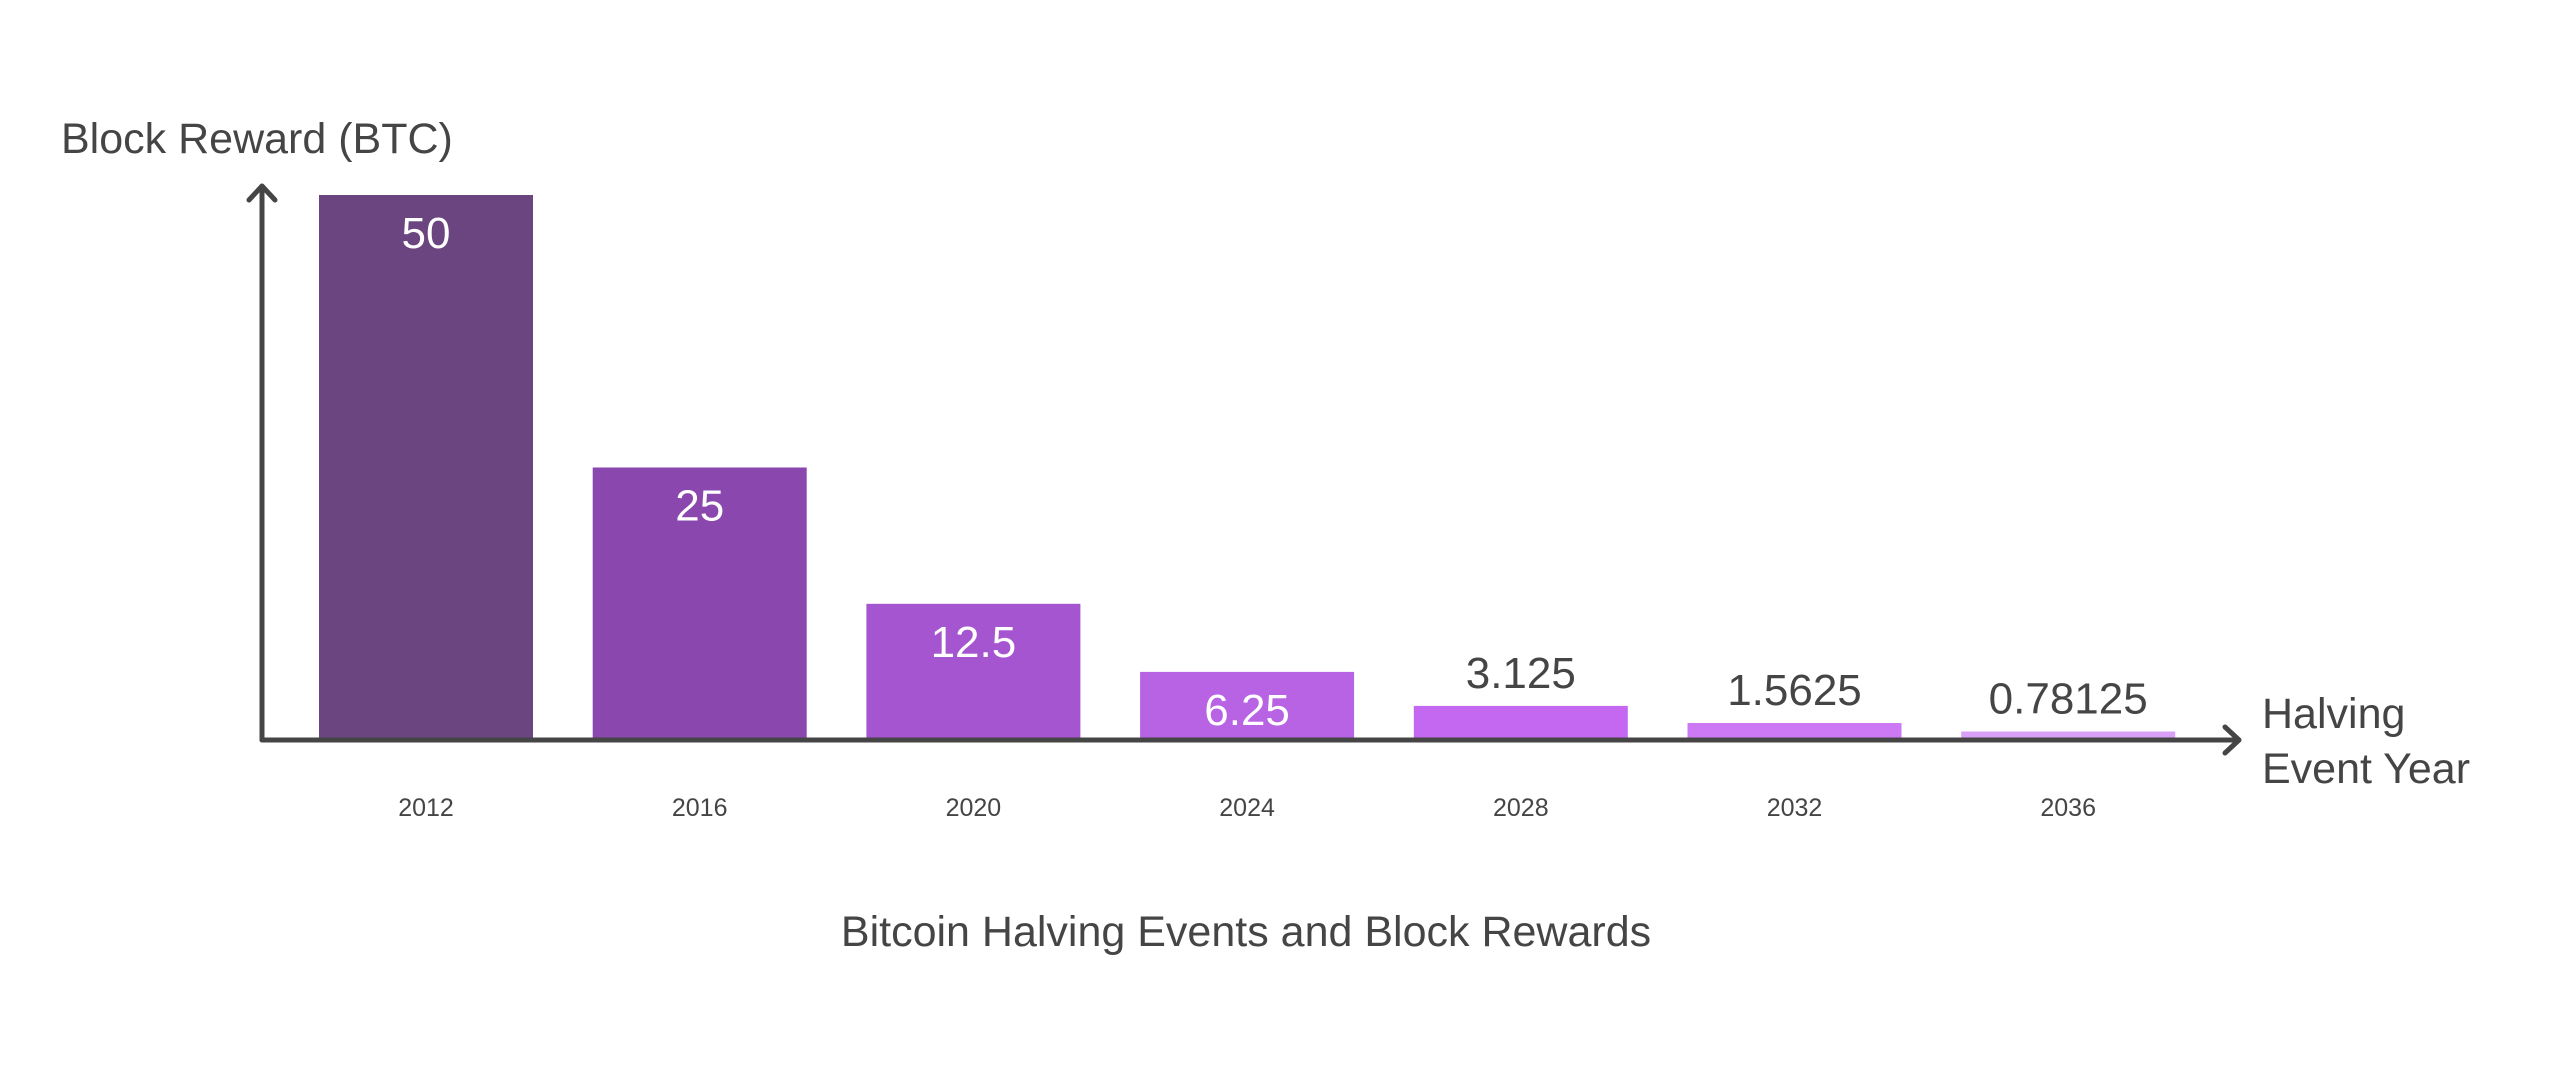  Describe the element at coordinates (1246, 932) in the screenshot. I see `chart-title: Bitcoin Halving Events and Block Rewards` at that location.